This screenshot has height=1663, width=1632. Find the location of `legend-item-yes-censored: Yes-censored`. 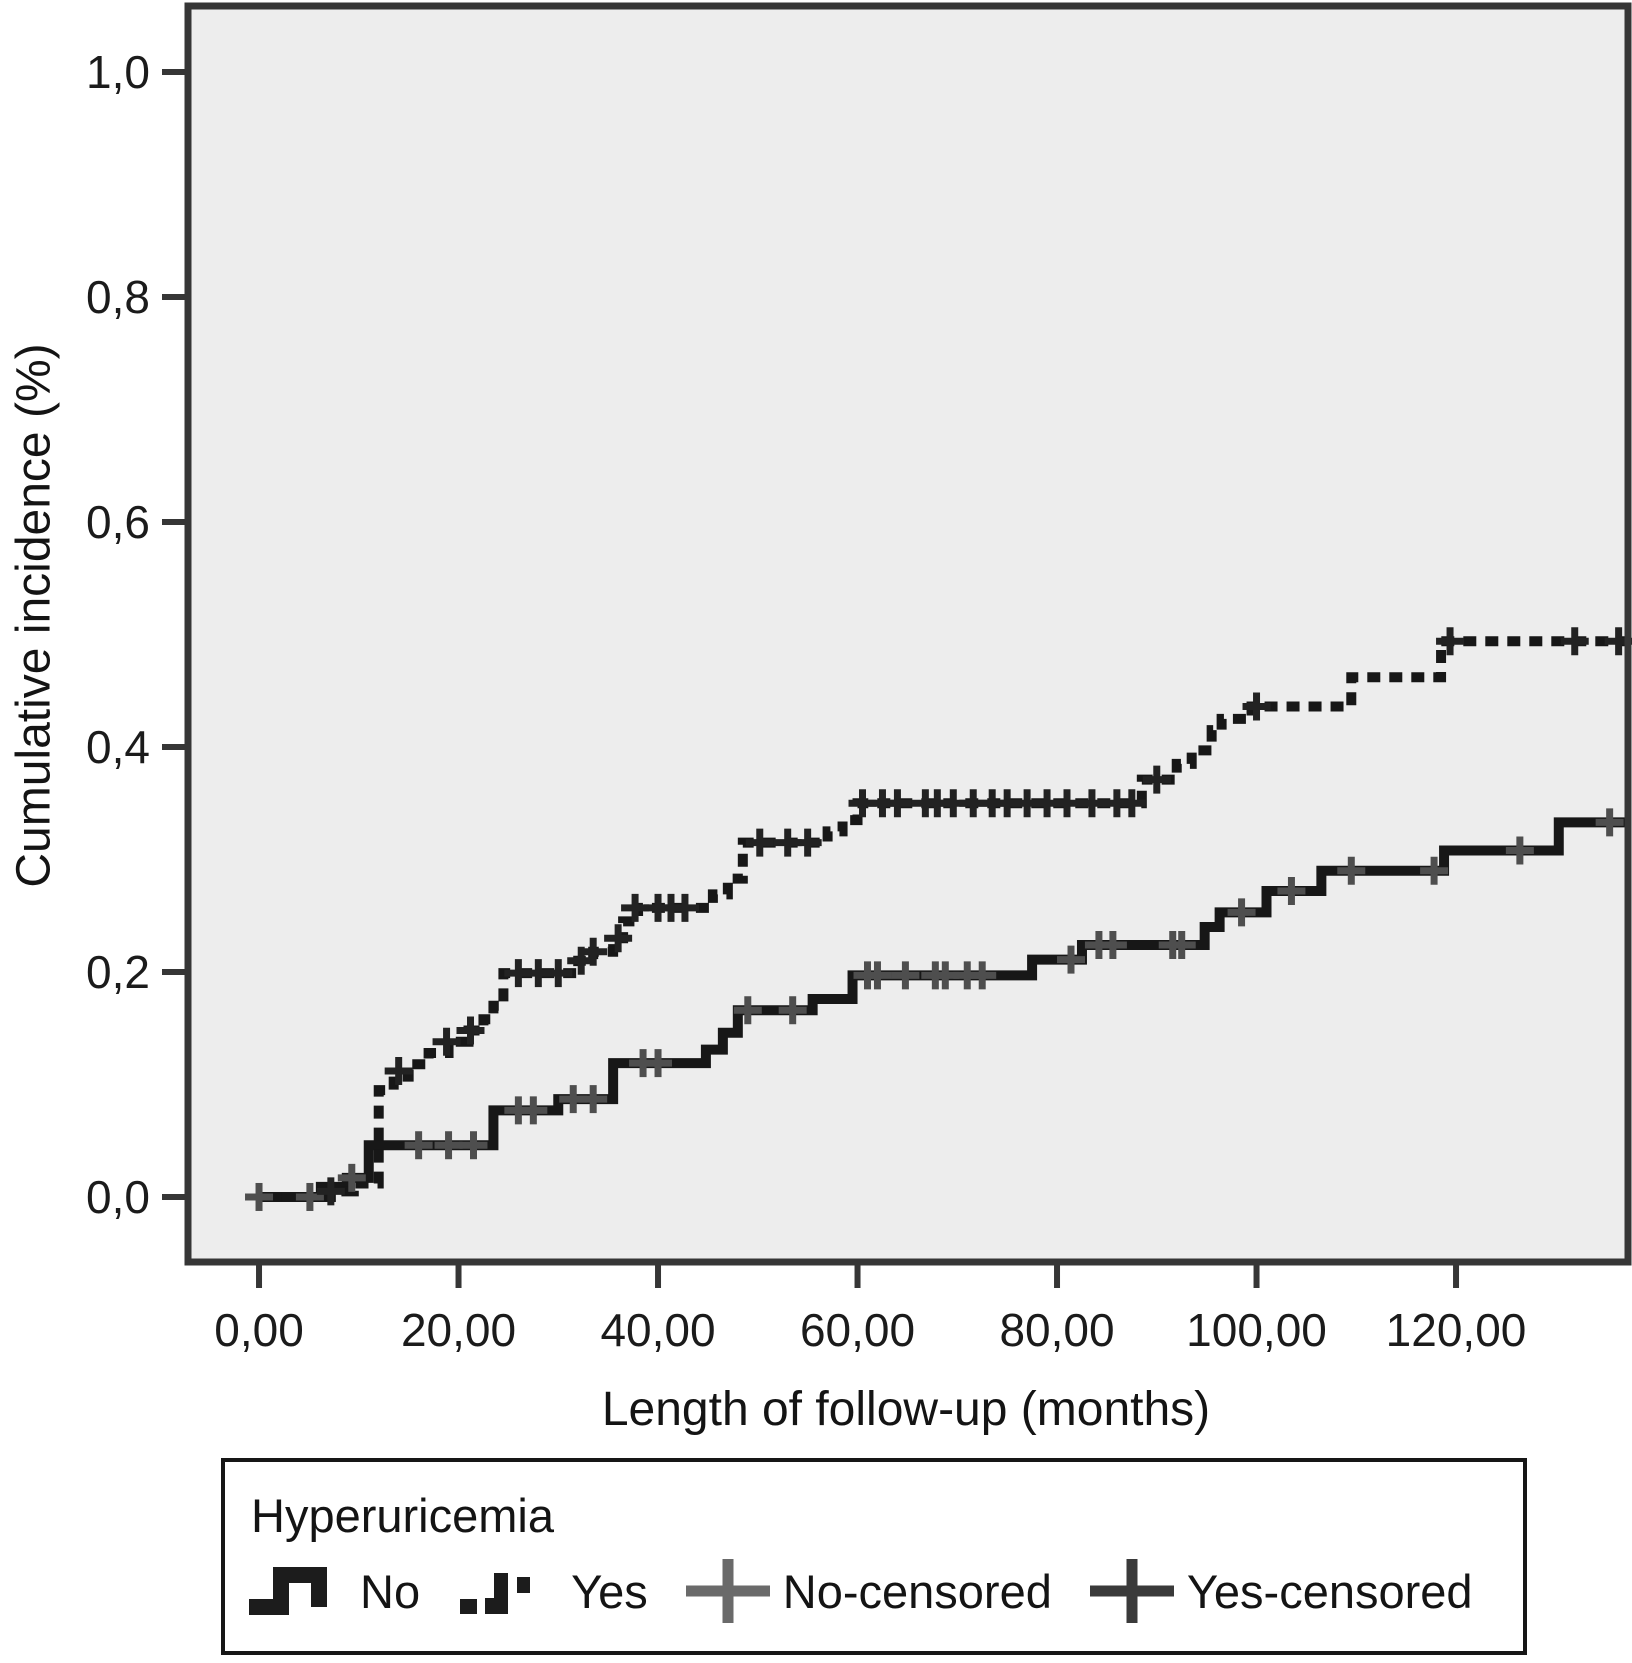

legend-item-yes-censored: Yes-censored is located at coordinates (1281, 1591).